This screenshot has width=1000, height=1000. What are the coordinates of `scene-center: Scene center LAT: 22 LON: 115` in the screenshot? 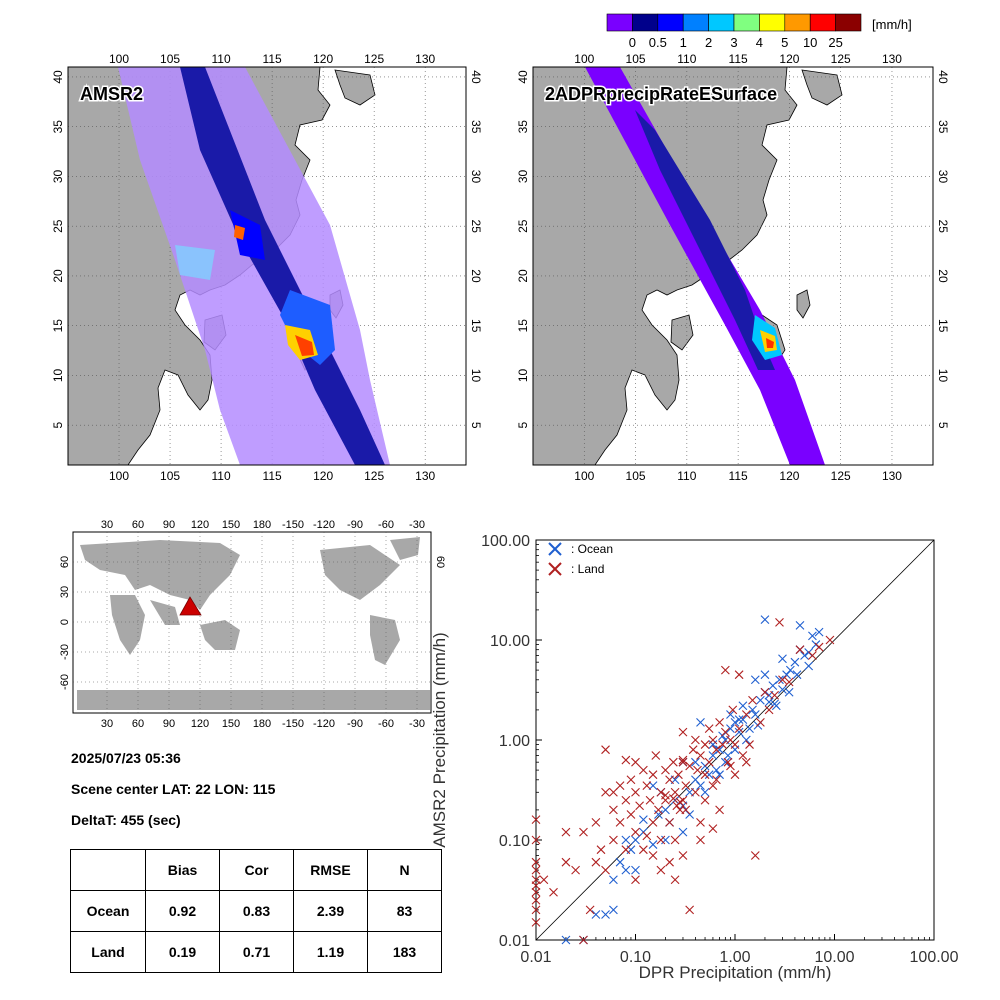 It's located at (173, 789).